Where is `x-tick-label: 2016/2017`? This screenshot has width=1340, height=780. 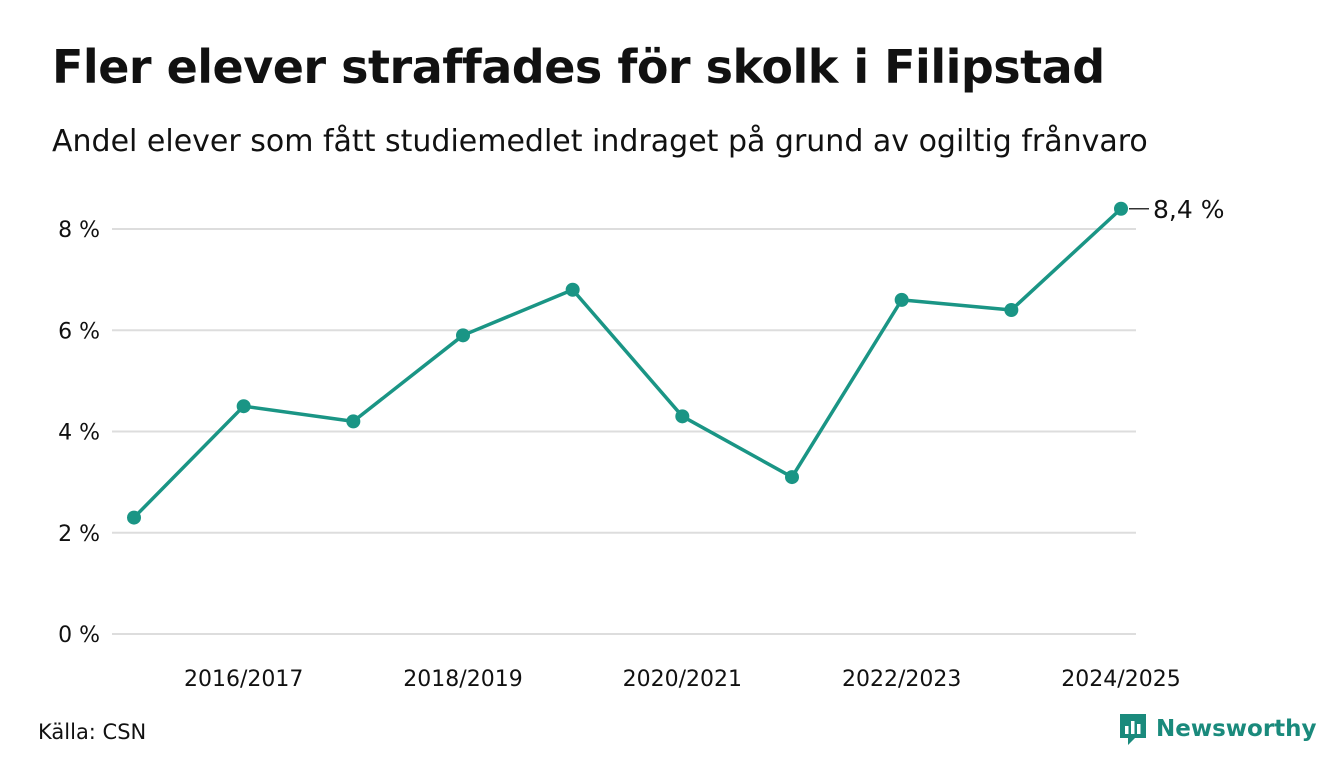 x-tick-label: 2016/2017 is located at coordinates (243, 679).